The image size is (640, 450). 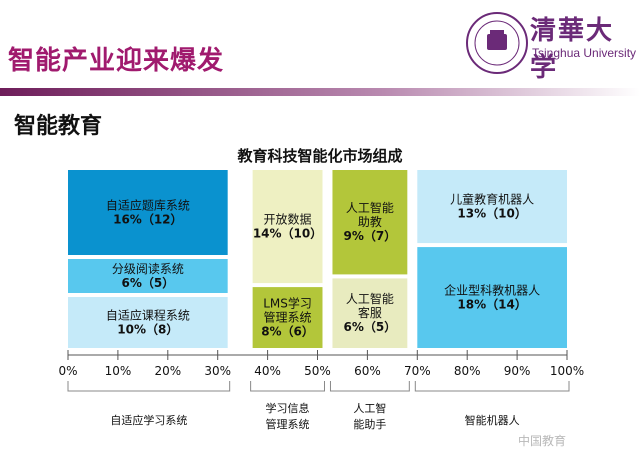 I want to click on x-tick-label: 80%, so click(x=467, y=371).